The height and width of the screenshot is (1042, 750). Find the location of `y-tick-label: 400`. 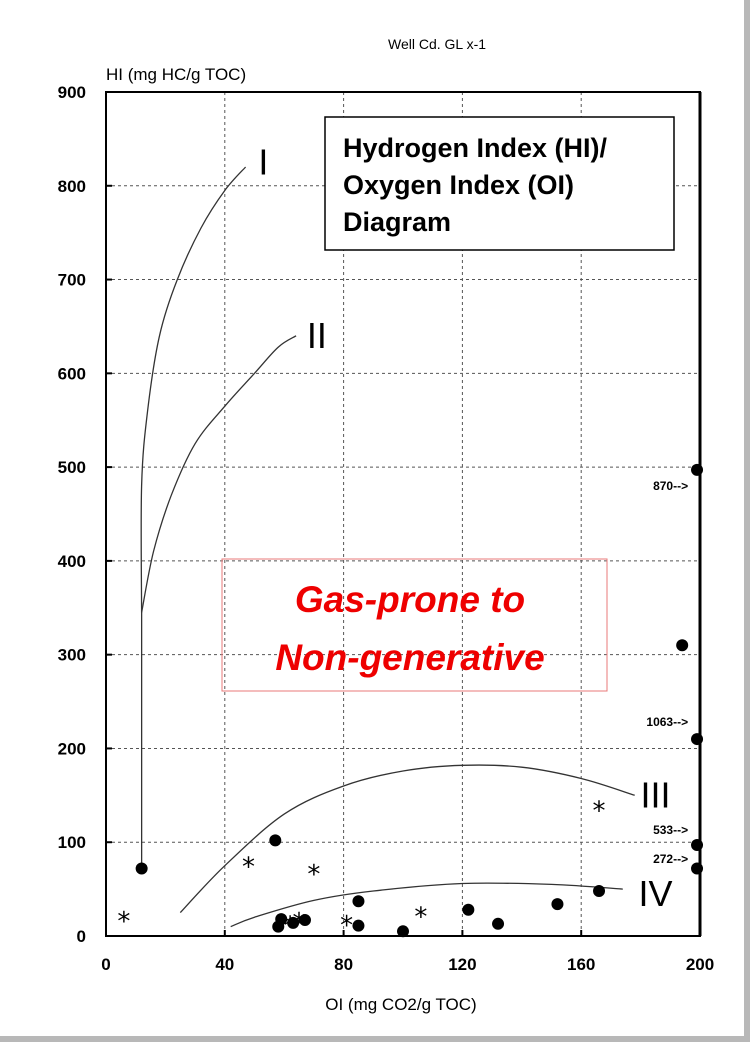

y-tick-label: 400 is located at coordinates (72, 561).